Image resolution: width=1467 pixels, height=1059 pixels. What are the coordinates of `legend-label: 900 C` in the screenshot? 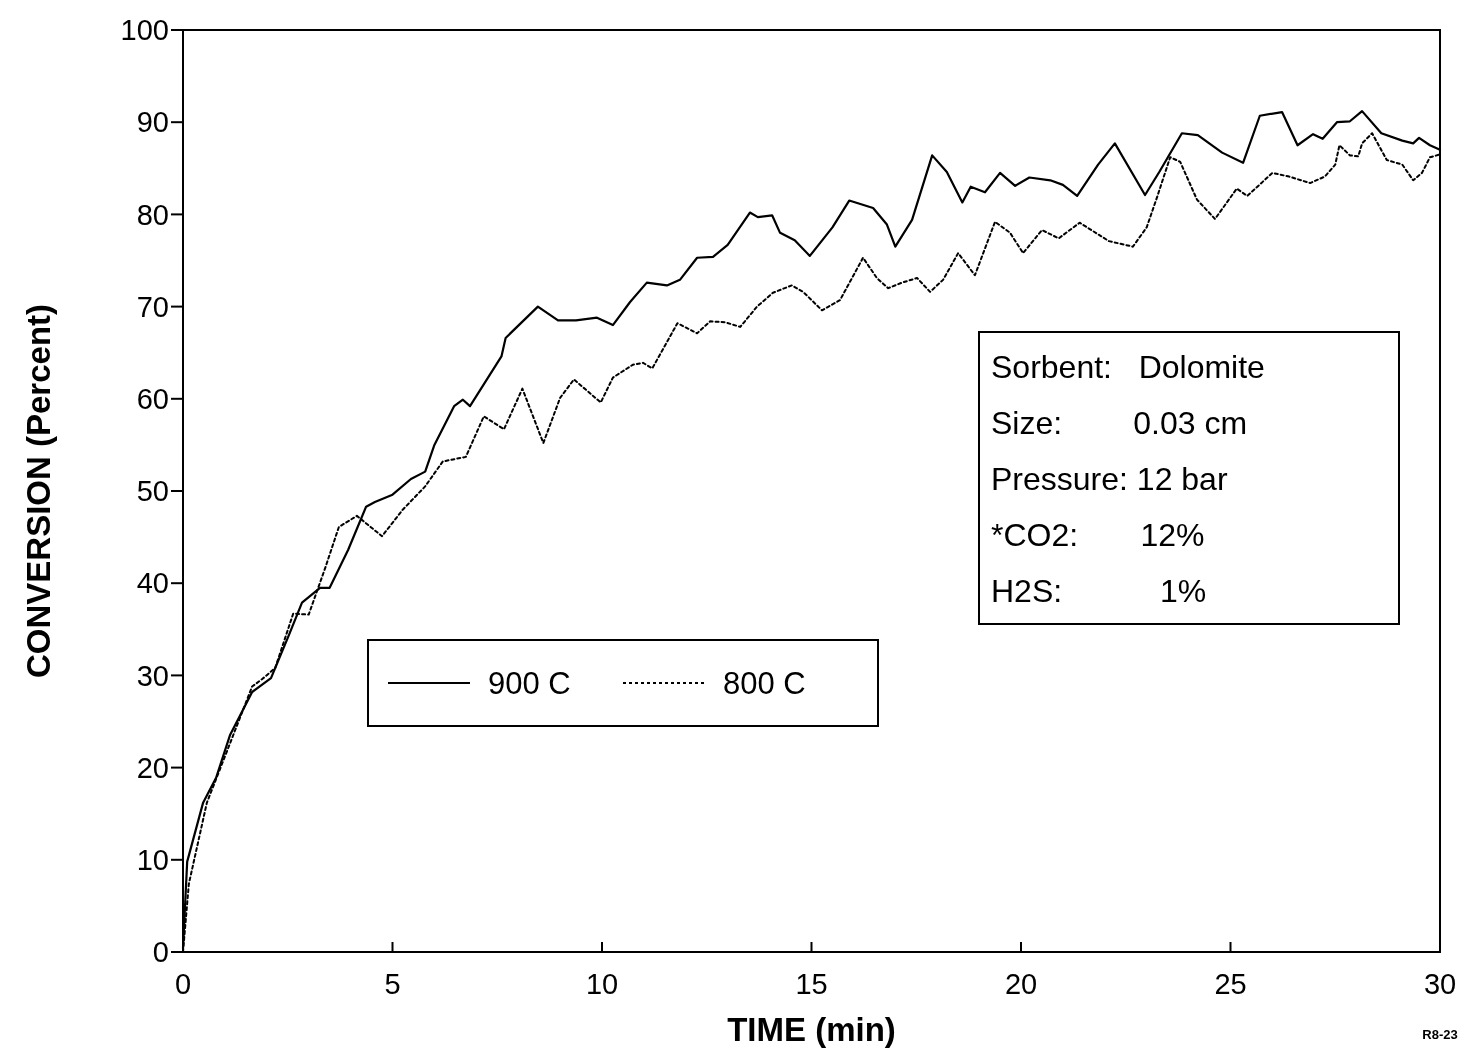 It's located at (529, 683).